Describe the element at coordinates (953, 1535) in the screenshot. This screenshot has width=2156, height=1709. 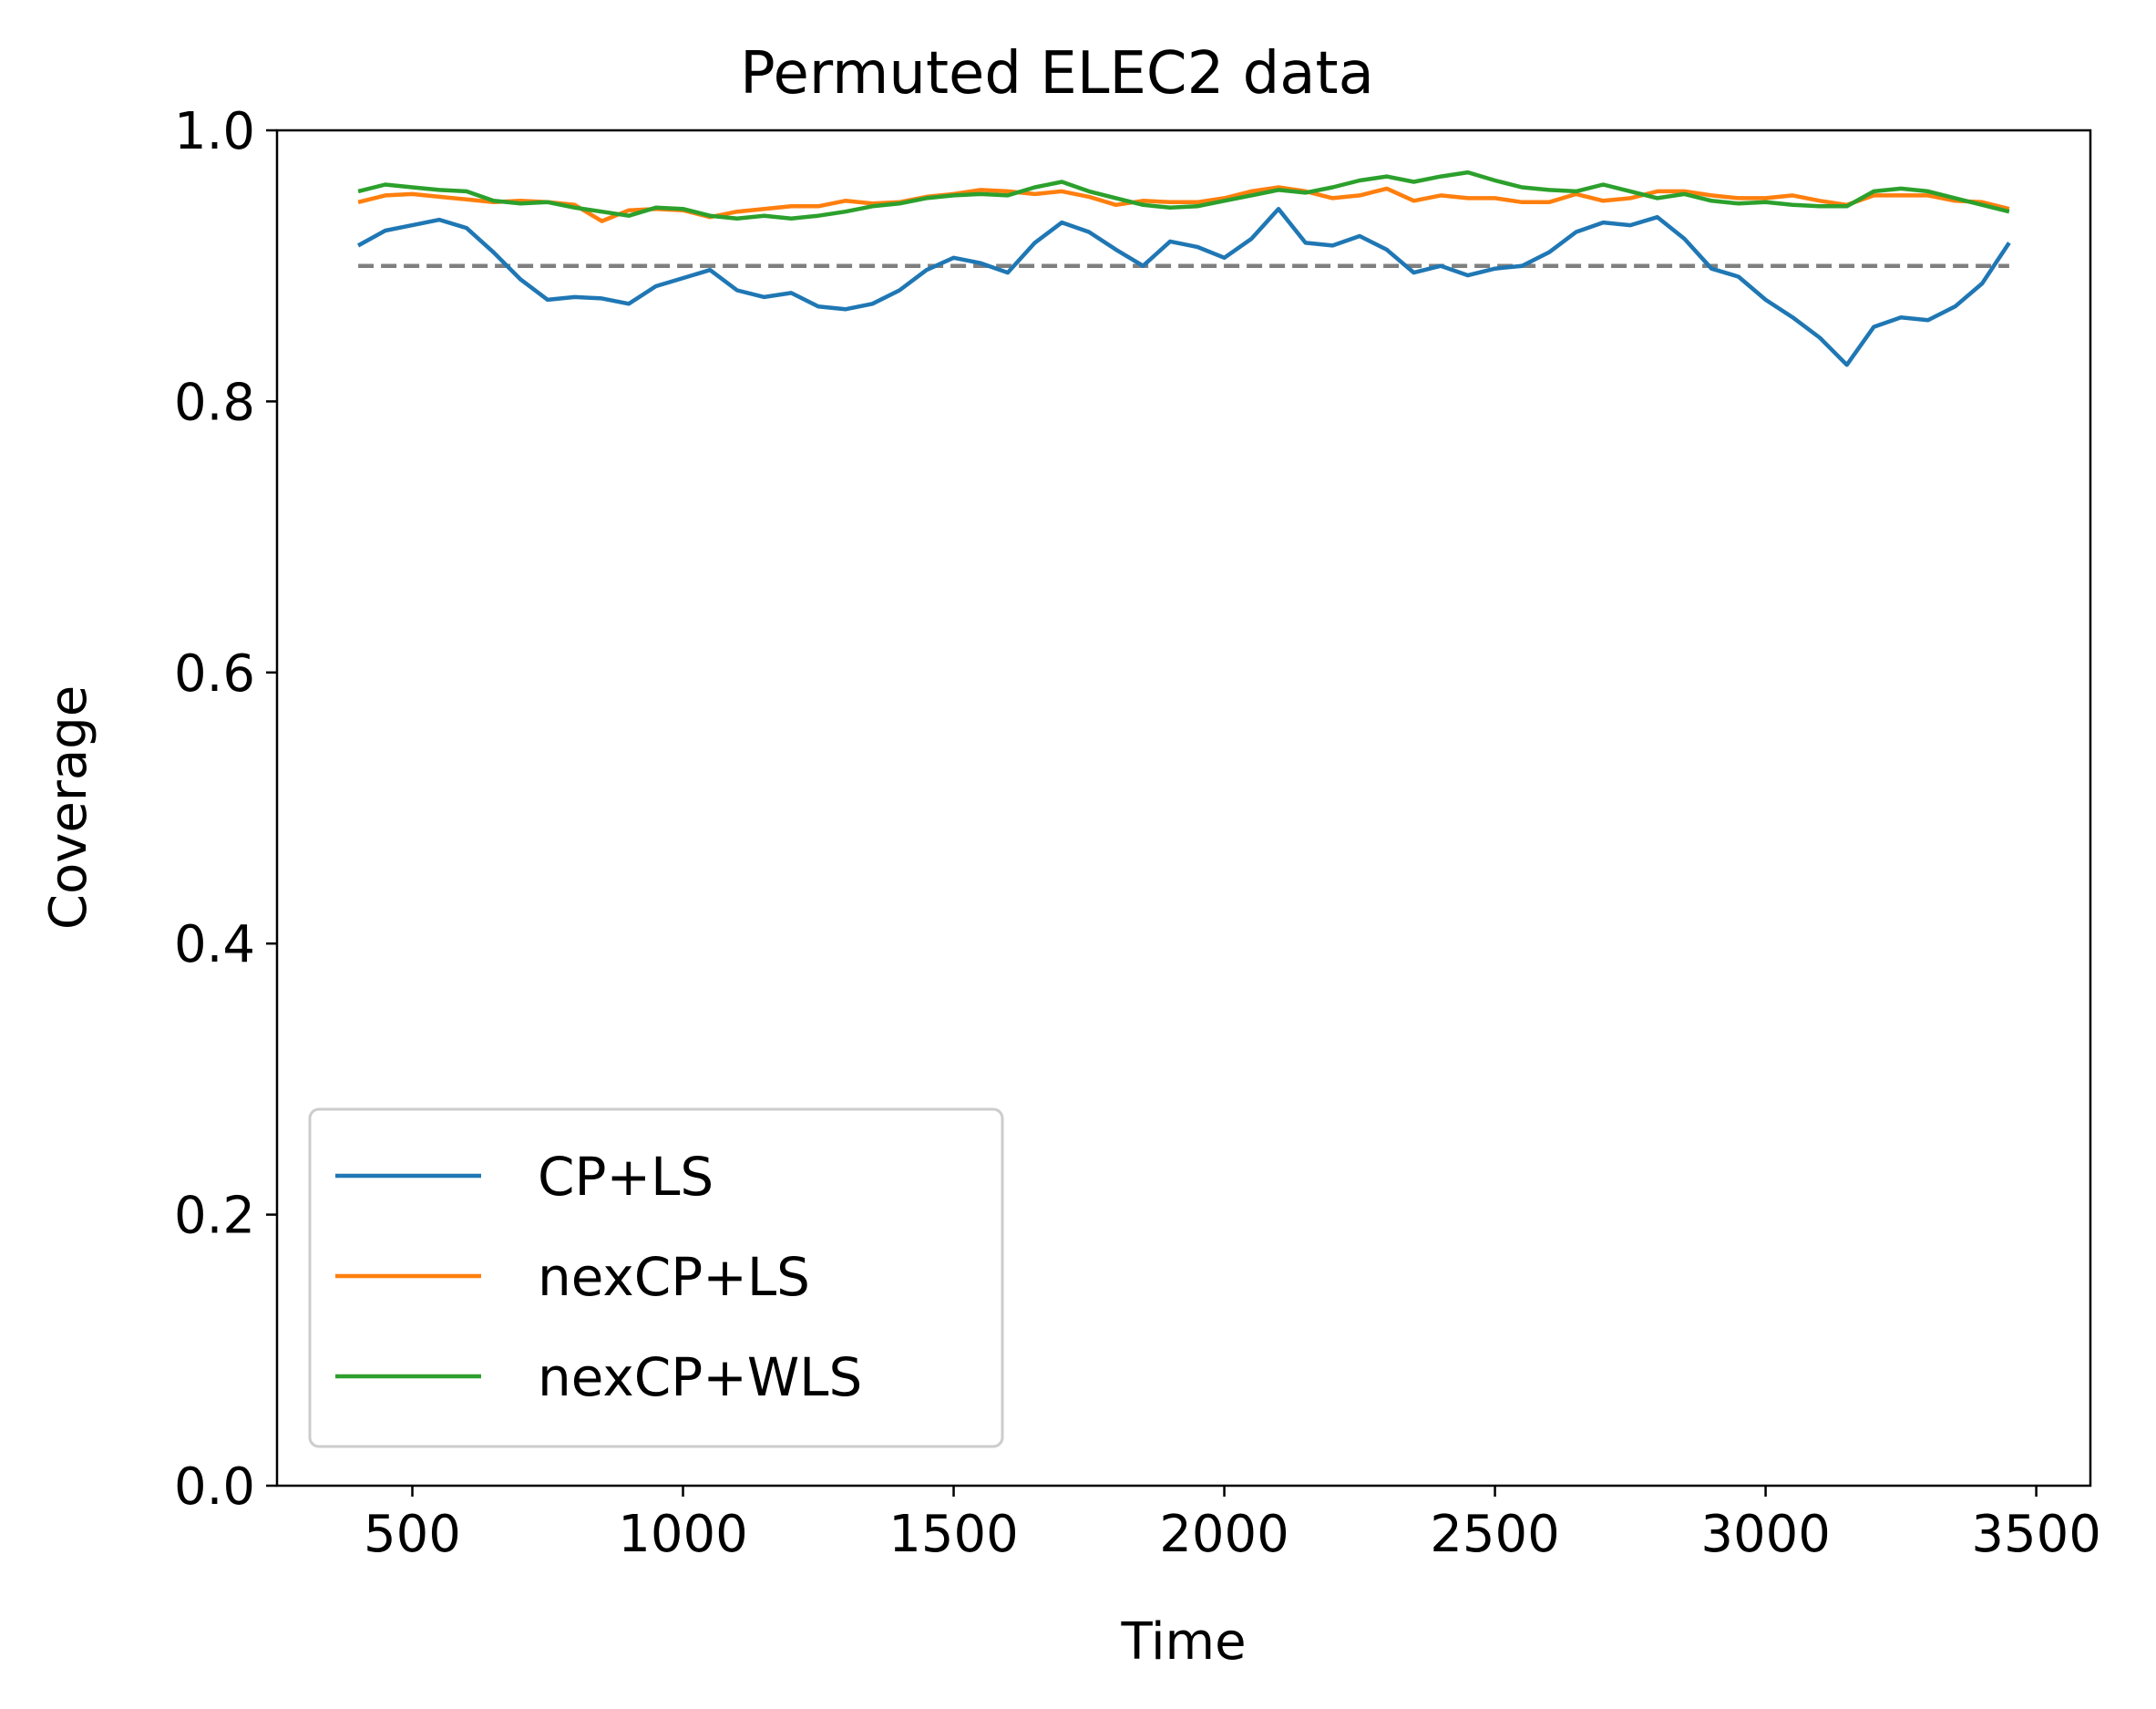
I see `x-tick-label: 1500` at that location.